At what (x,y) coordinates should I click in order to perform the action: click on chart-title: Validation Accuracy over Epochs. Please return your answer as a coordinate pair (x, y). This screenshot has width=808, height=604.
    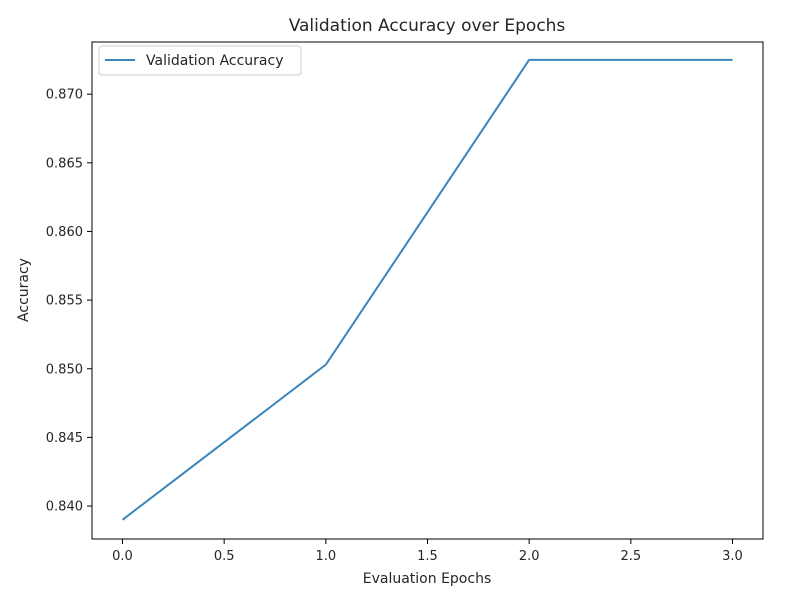
    Looking at the image, I should click on (427, 26).